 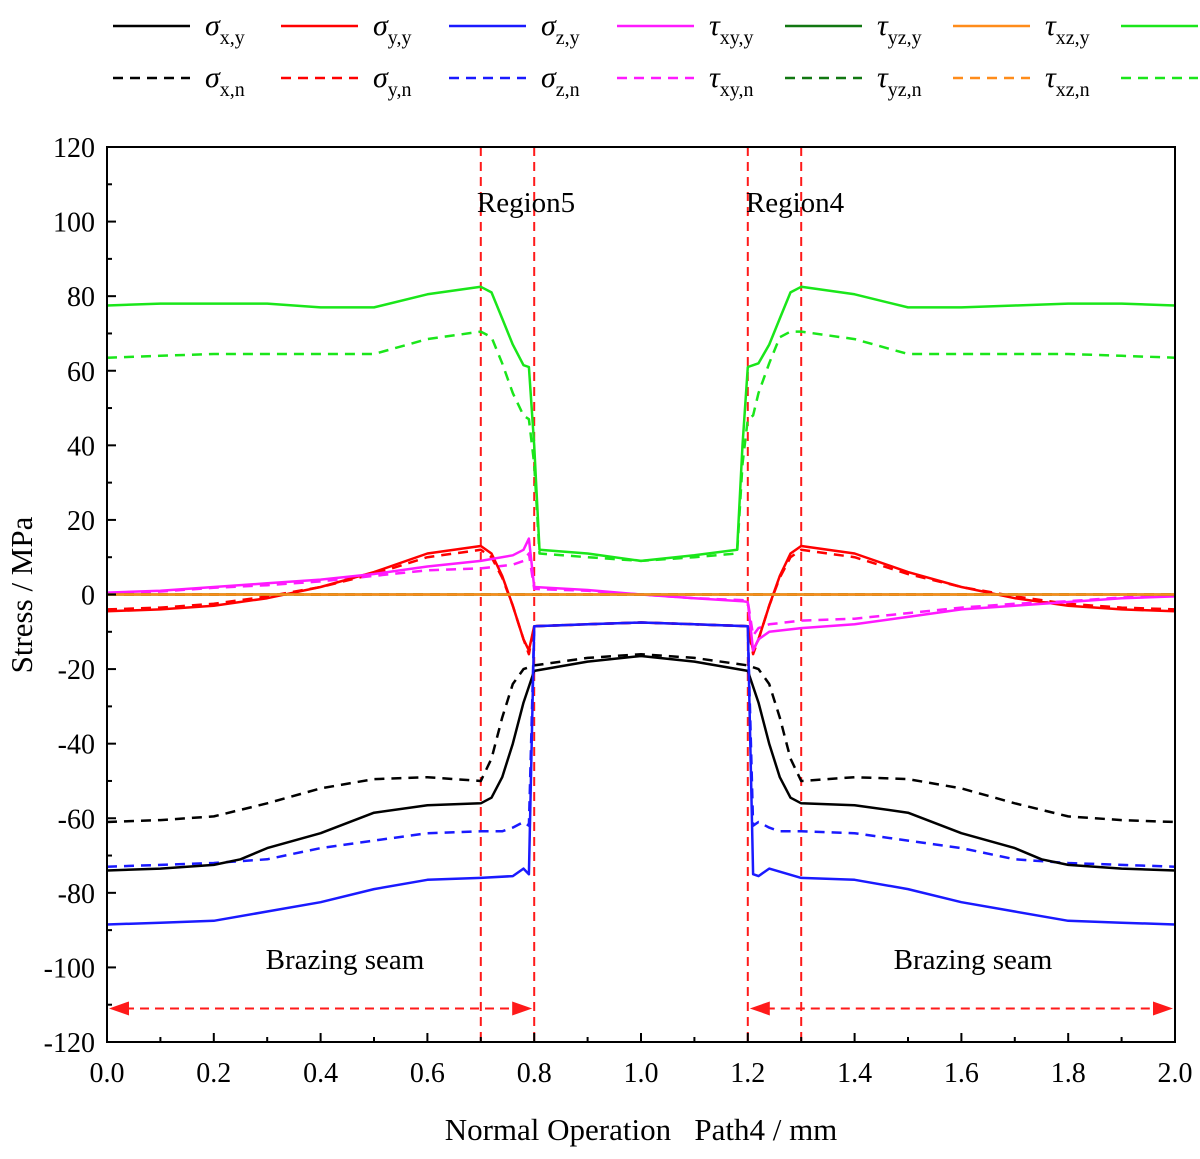 I want to click on y-tick-label: 100, so click(x=74, y=223).